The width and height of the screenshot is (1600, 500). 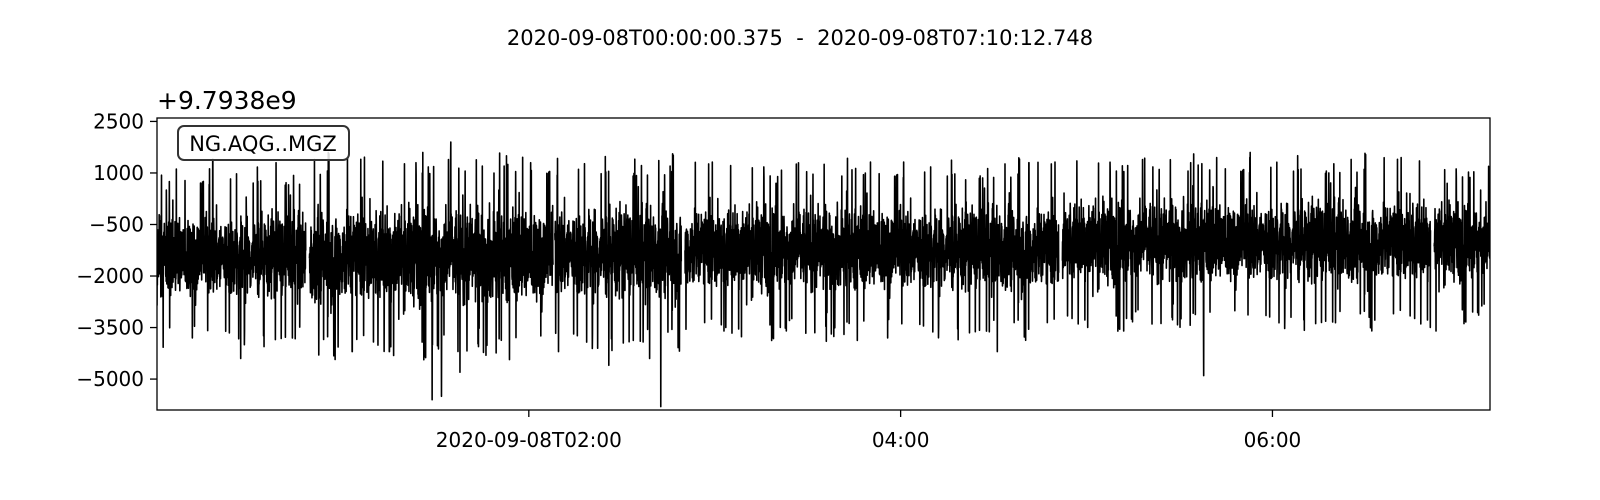 What do you see at coordinates (901, 440) in the screenshot?
I see `x-tick-label: 04:00` at bounding box center [901, 440].